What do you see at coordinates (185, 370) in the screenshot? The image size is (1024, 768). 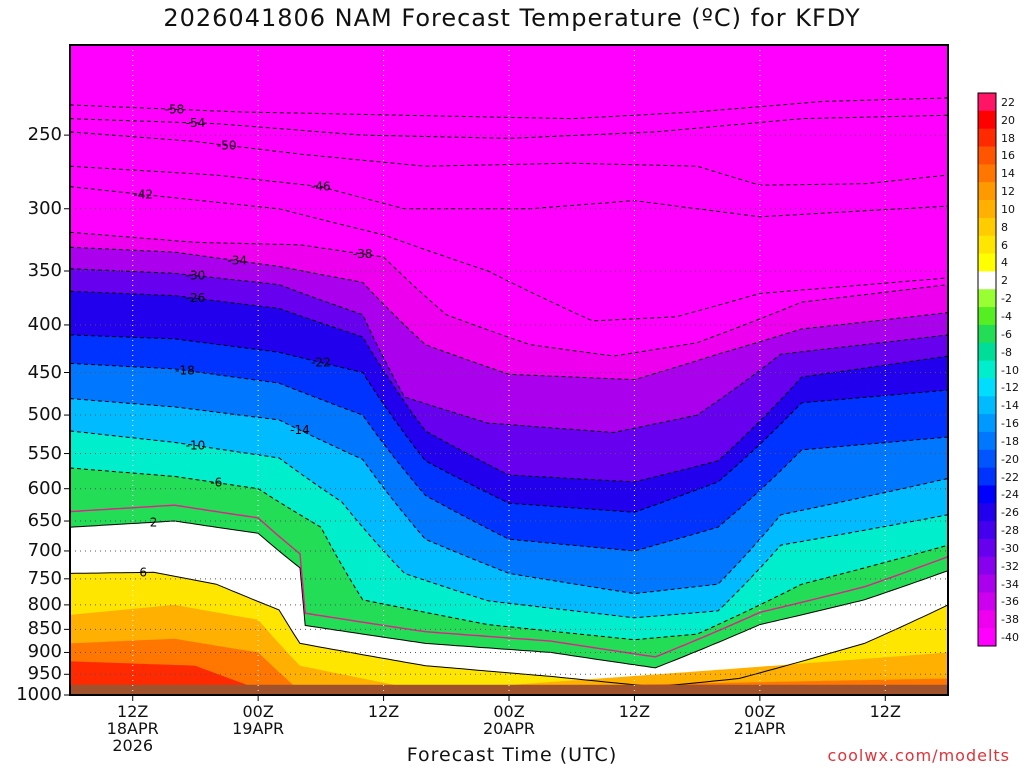 I see `isotherm-label: -18` at bounding box center [185, 370].